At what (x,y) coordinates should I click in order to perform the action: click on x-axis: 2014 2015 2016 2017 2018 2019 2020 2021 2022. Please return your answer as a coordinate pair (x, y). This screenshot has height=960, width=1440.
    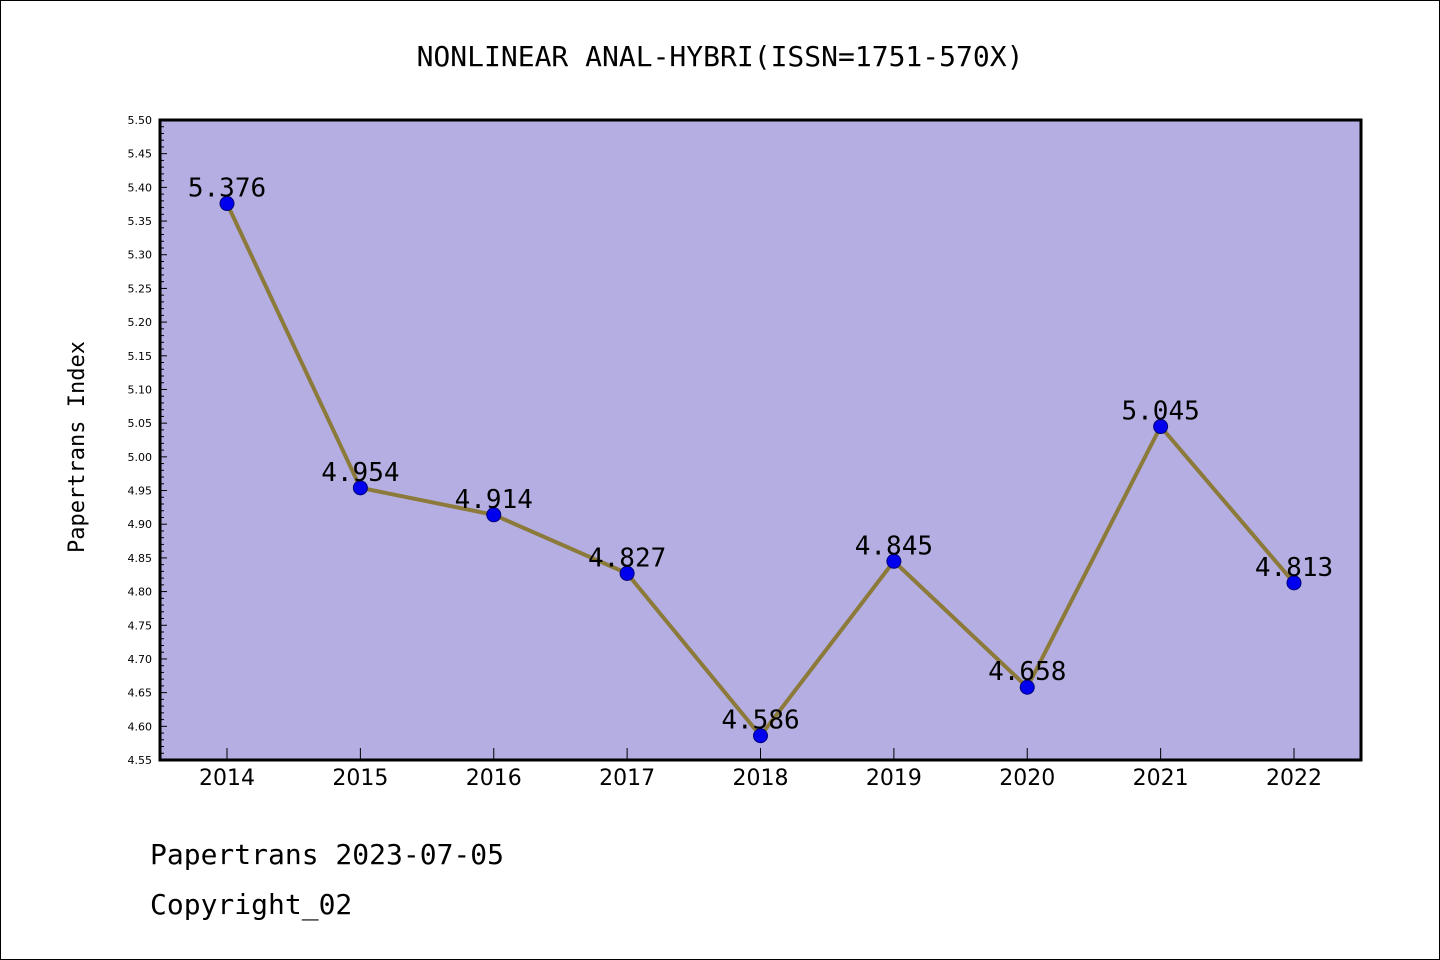
    Looking at the image, I should click on (760, 769).